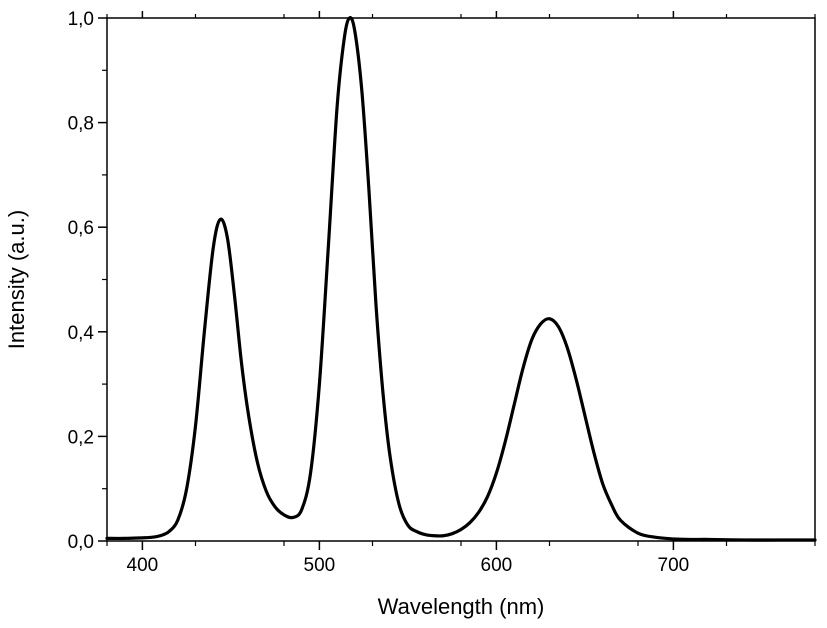  What do you see at coordinates (461, 606) in the screenshot?
I see `x-axis-title: Wavelength (nm)` at bounding box center [461, 606].